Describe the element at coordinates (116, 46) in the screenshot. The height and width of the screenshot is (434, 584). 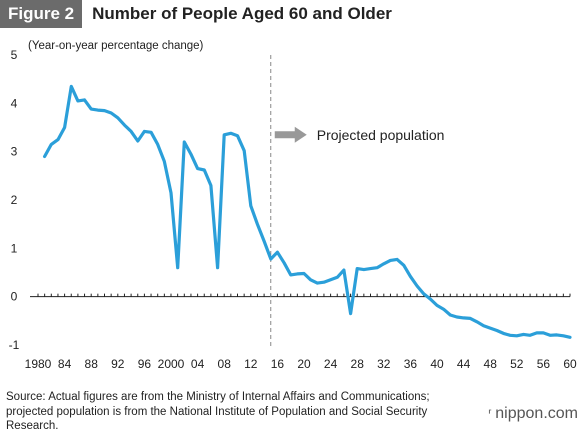
I see `y-axis-label: (Year-on-year percentage change)` at that location.